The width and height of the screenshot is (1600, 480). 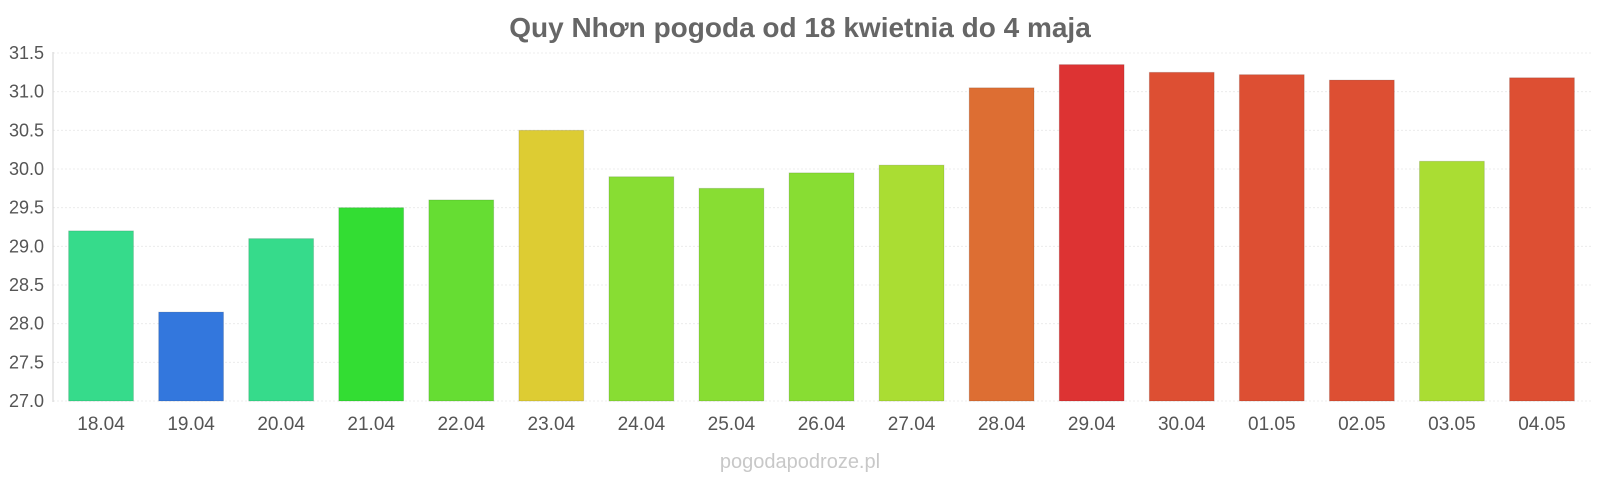 I want to click on y-tick-label: 29.0, so click(x=26, y=246).